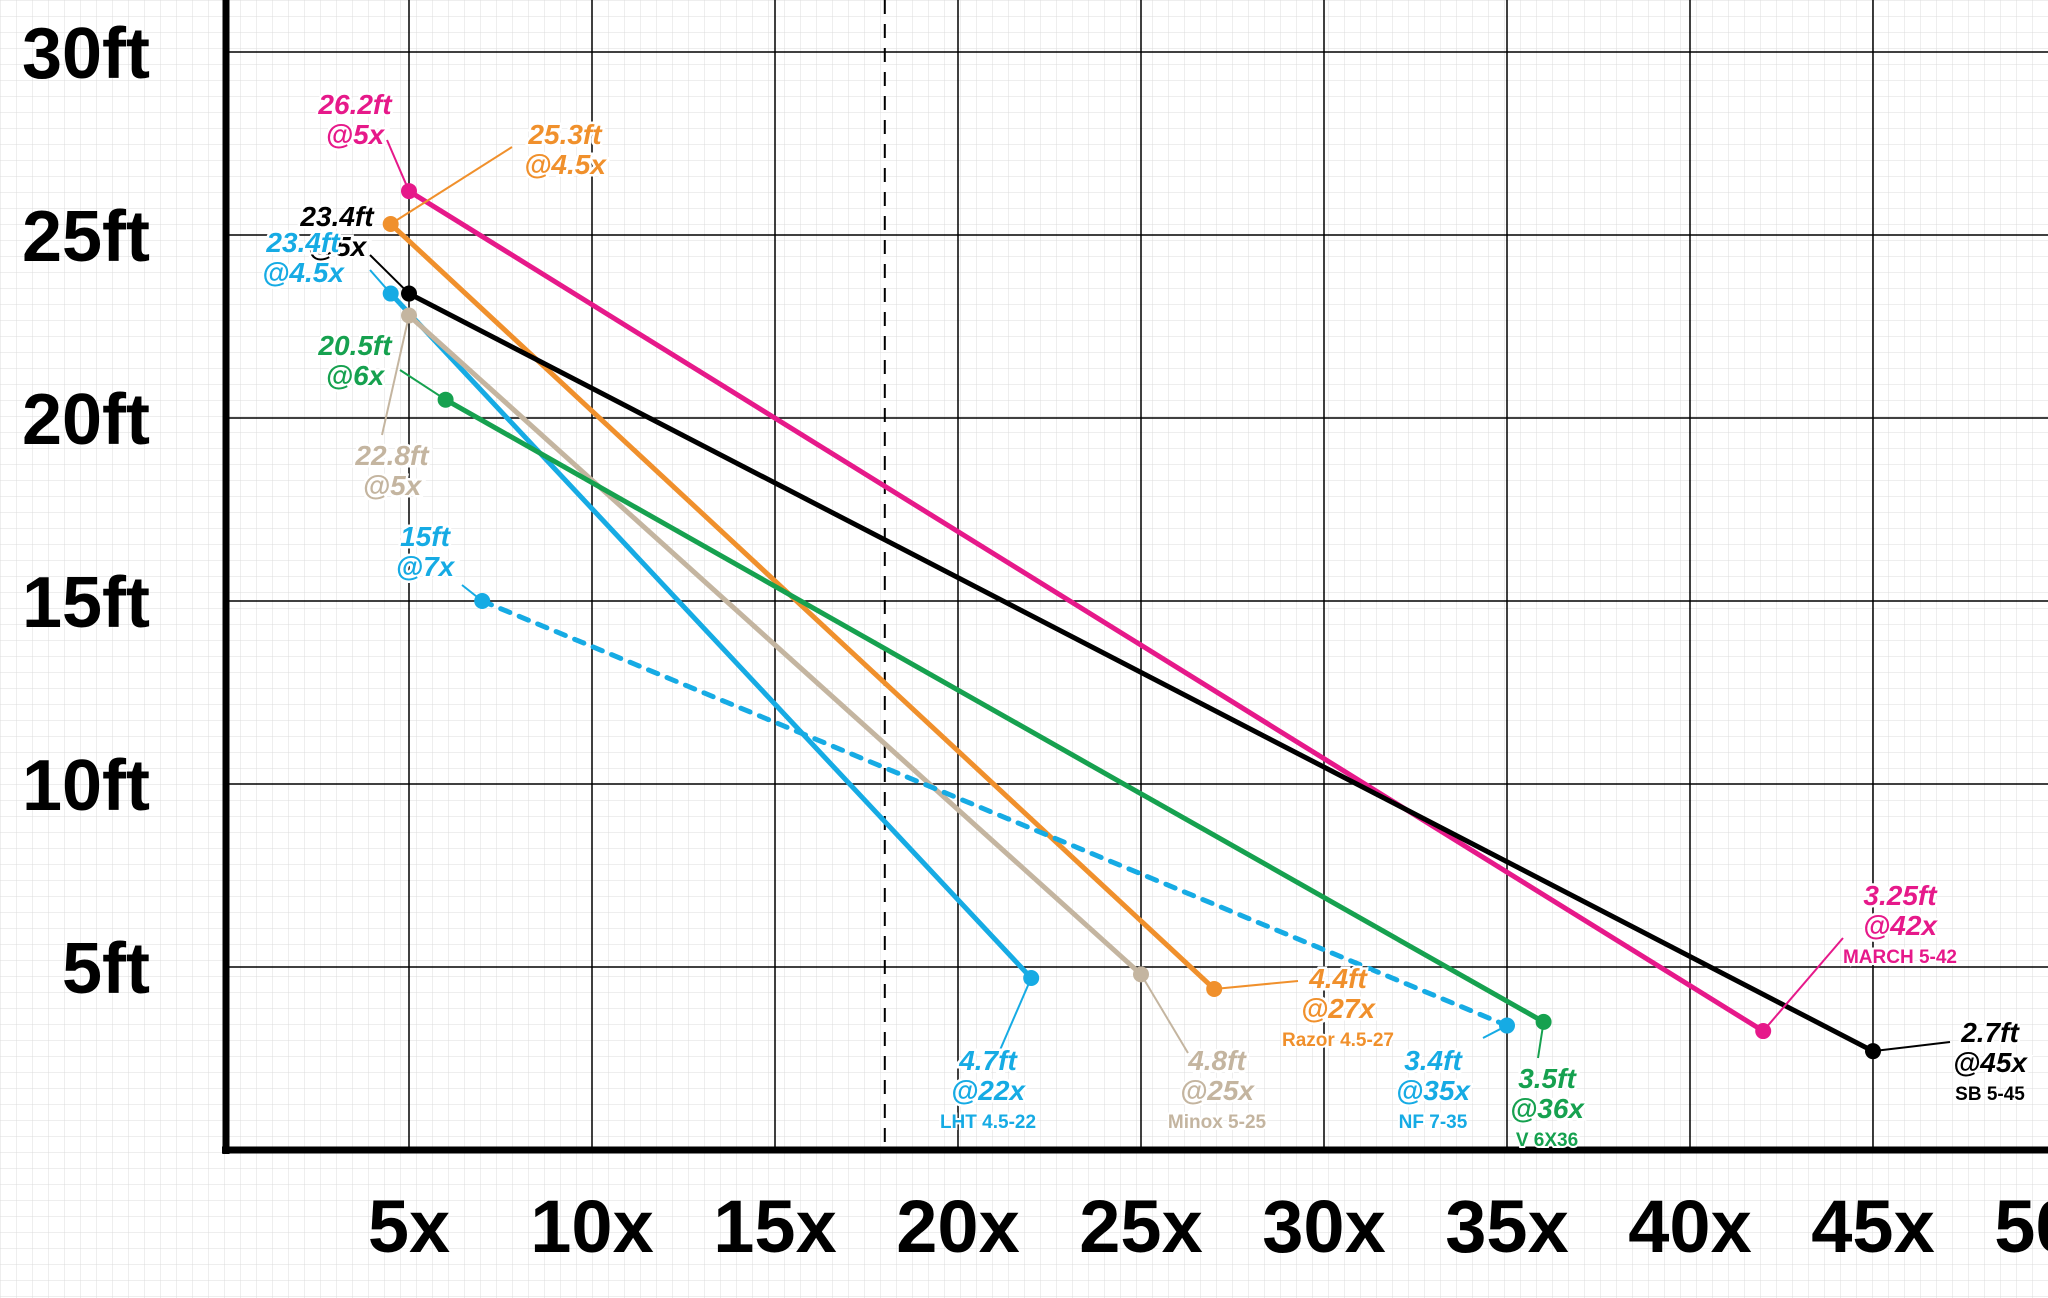 This screenshot has height=1298, width=2048. I want to click on y-tick-label: 25ft, so click(86, 237).